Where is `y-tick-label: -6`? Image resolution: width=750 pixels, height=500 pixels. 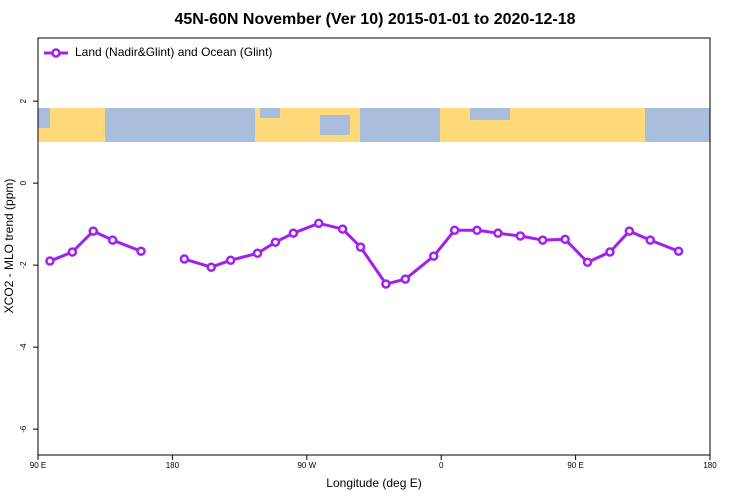 y-tick-label: -6 is located at coordinates (23, 429).